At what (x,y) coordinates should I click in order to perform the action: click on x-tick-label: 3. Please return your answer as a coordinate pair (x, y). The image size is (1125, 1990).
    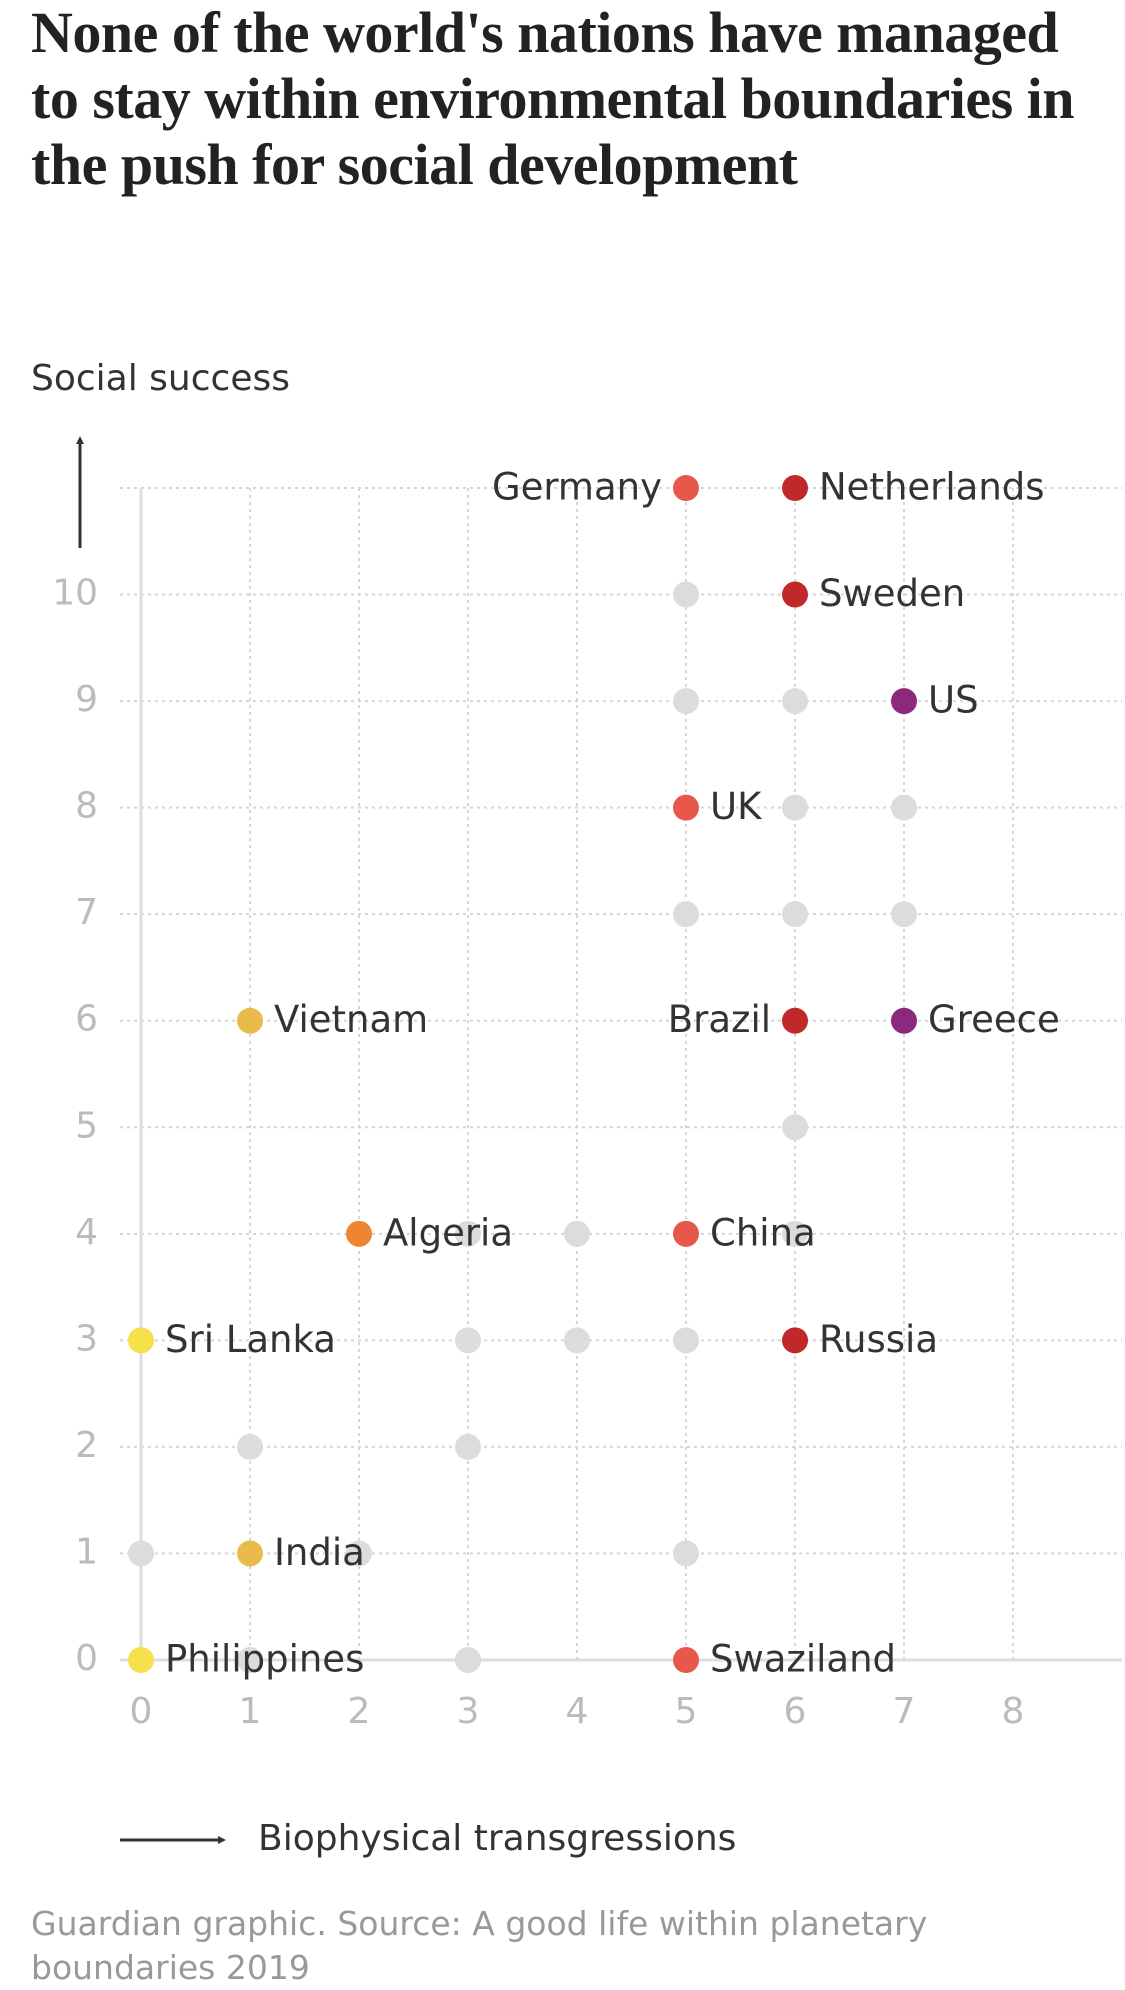
    Looking at the image, I should click on (468, 1711).